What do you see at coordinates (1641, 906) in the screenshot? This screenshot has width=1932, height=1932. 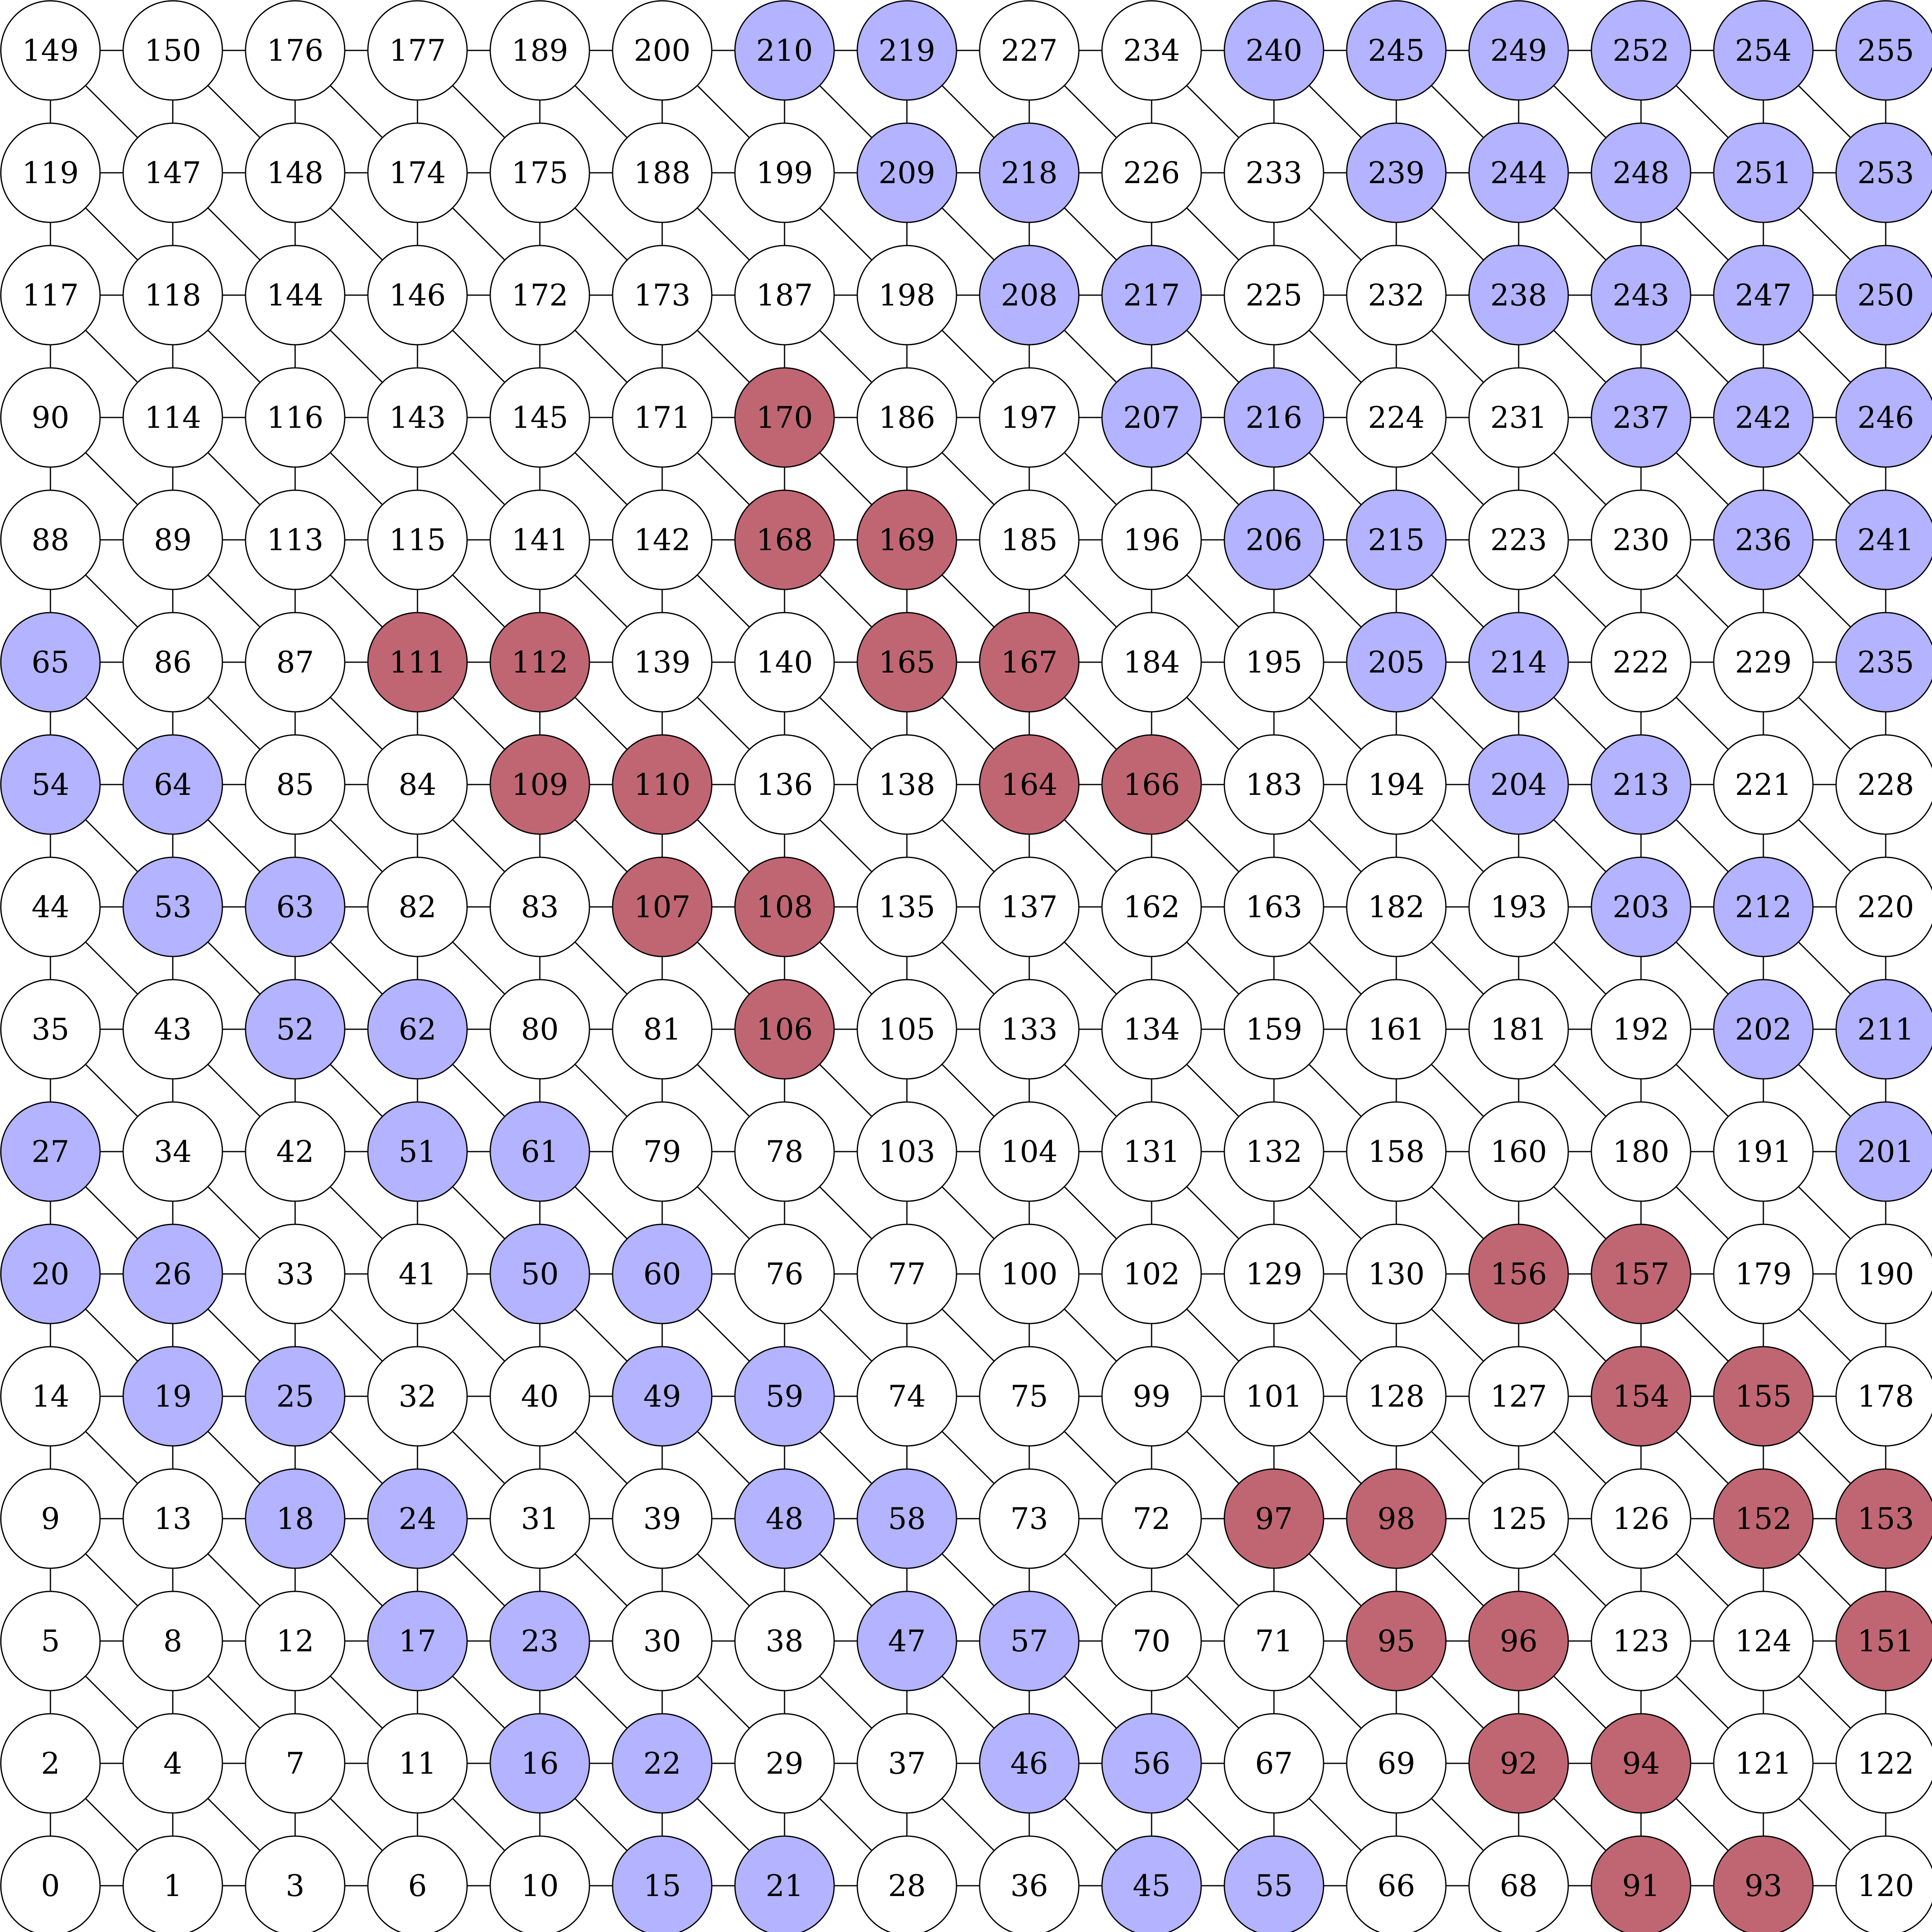 I see `node-203: 203` at bounding box center [1641, 906].